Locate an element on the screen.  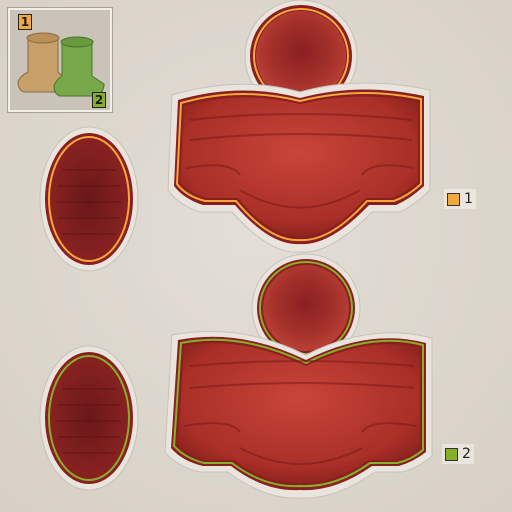
preview-thumbnail: 1 2 is located at coordinates (60, 60).